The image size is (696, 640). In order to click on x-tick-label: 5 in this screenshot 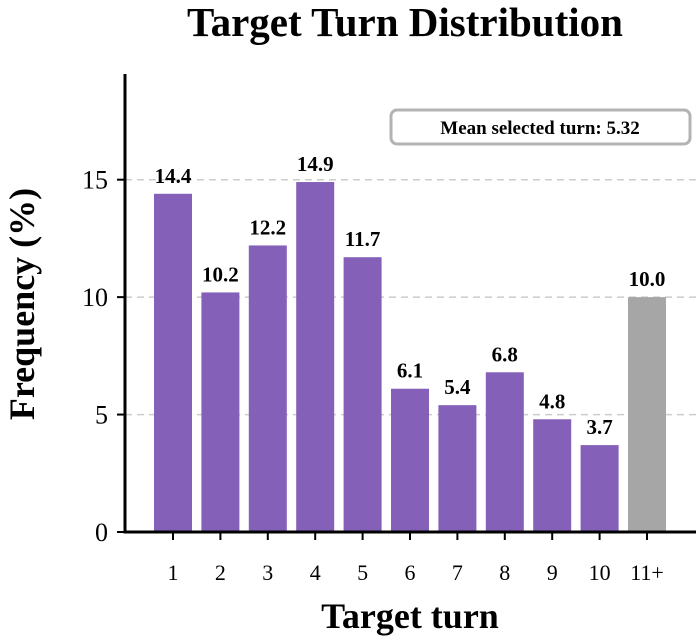, I will do `click(362, 572)`.